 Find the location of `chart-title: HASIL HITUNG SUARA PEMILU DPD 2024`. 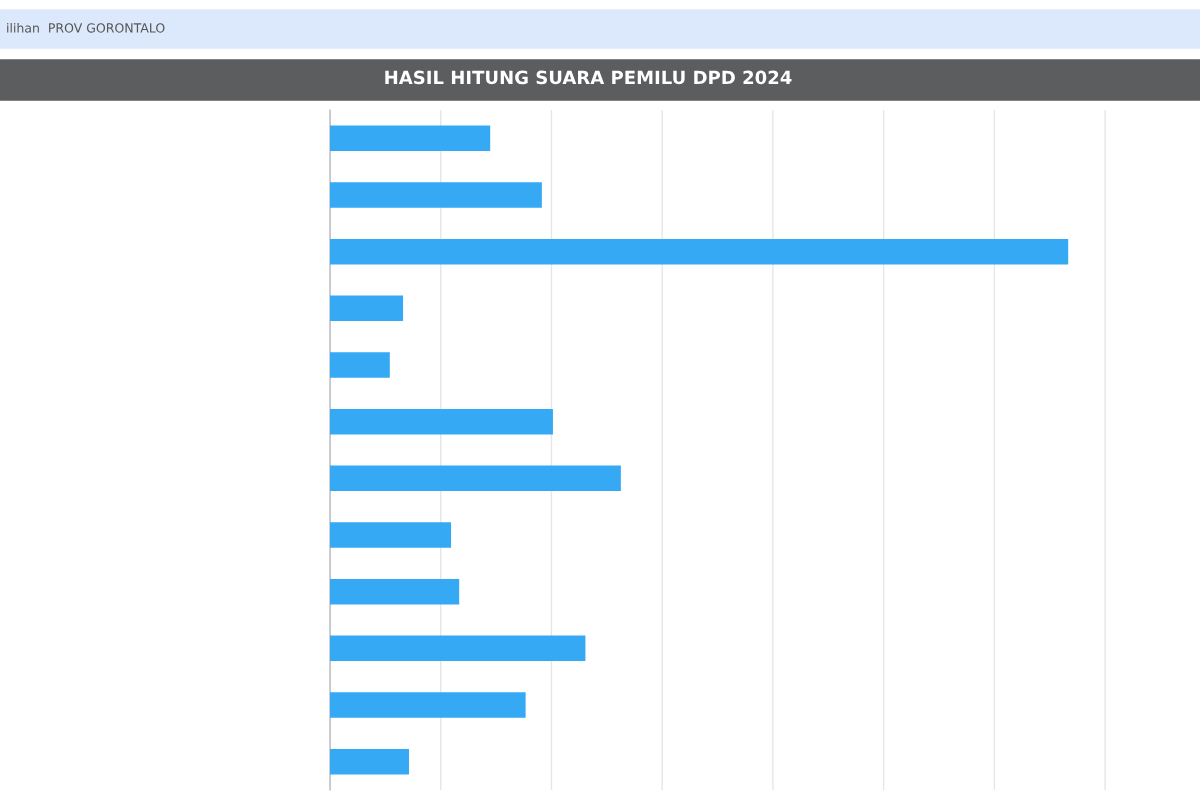

chart-title: HASIL HITUNG SUARA PEMILU DPD 2024 is located at coordinates (588, 77).